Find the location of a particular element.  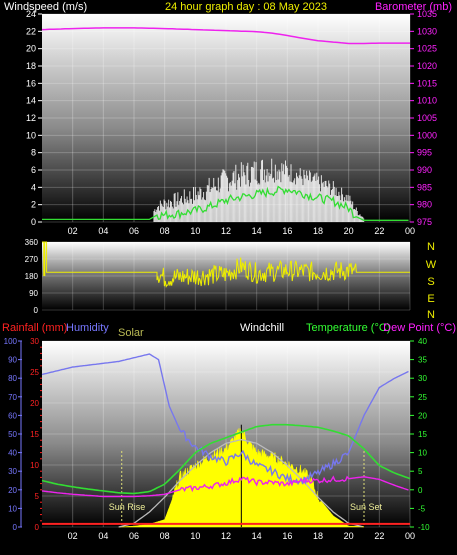

humidity-tick-label: 80 is located at coordinates (12, 378).